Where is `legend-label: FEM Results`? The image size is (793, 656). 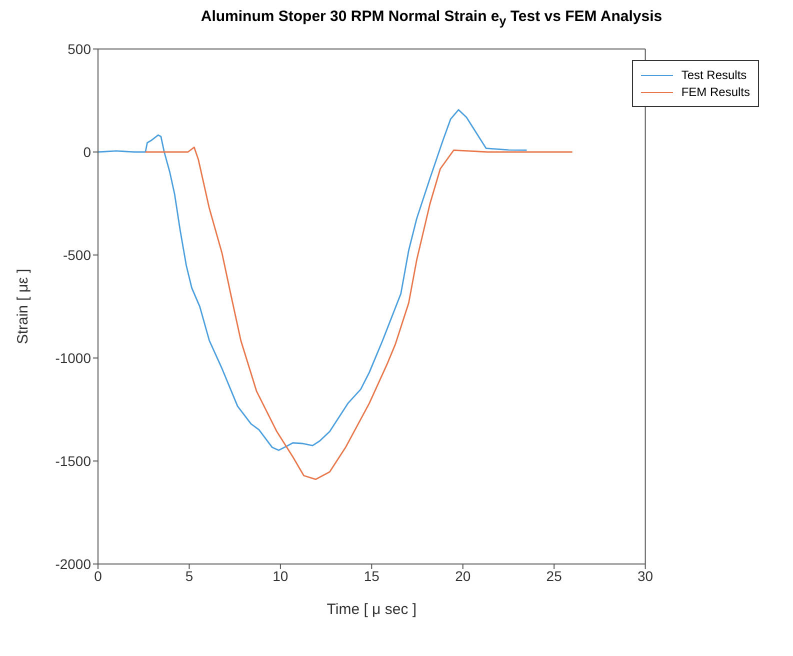 legend-label: FEM Results is located at coordinates (715, 92).